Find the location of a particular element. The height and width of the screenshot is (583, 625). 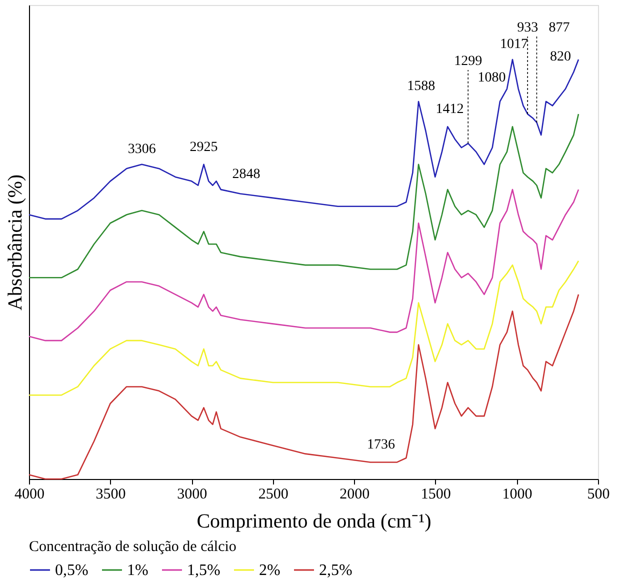

annotation: 3306 is located at coordinates (142, 150).